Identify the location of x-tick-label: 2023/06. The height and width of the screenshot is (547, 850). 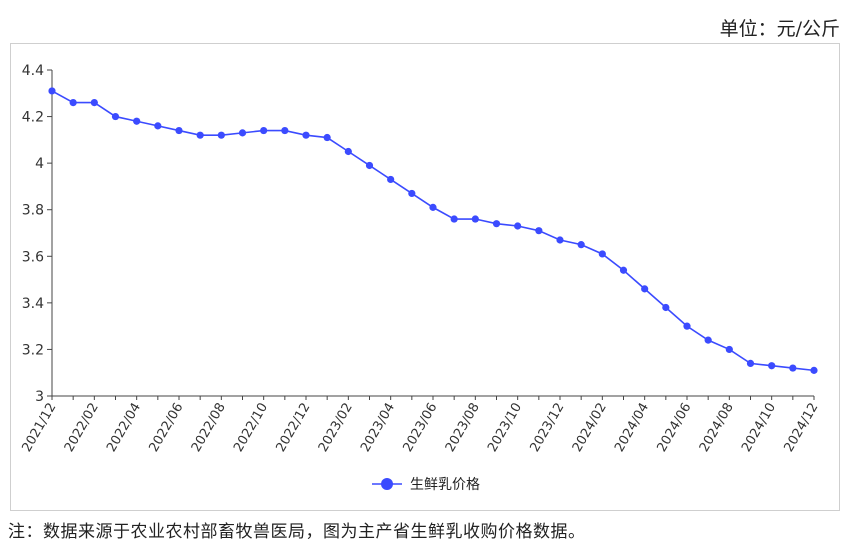
(420, 428).